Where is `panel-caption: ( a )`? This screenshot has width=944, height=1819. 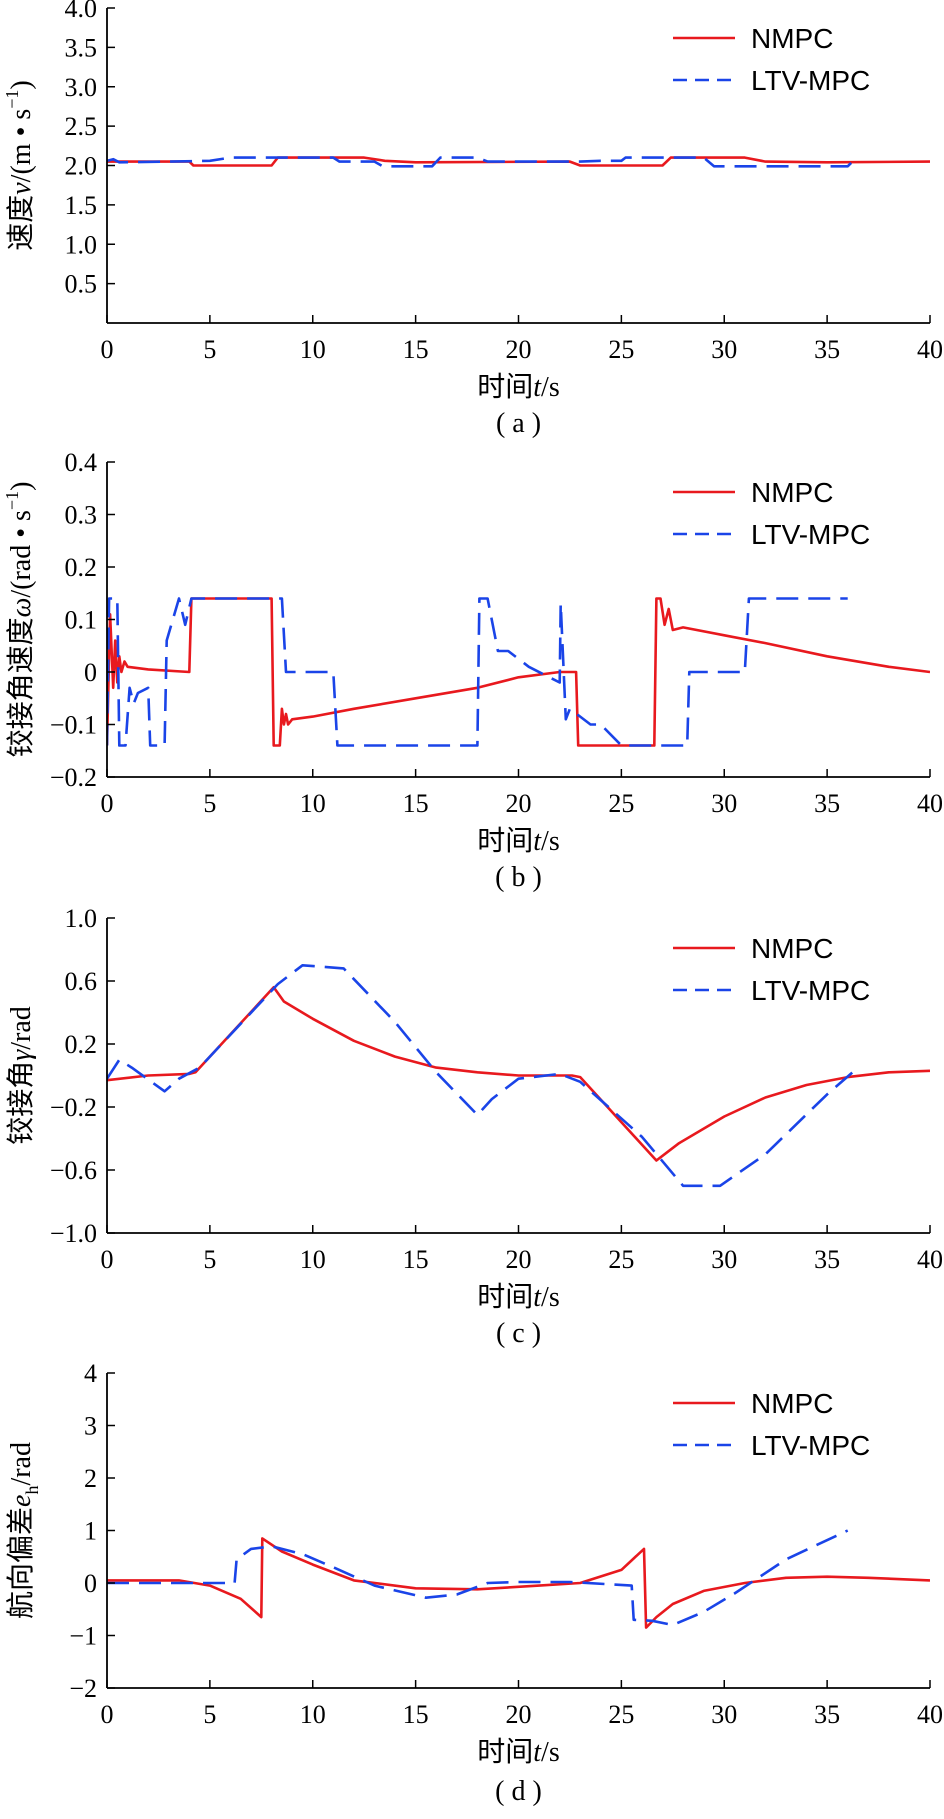
panel-caption: ( a ) is located at coordinates (518, 423).